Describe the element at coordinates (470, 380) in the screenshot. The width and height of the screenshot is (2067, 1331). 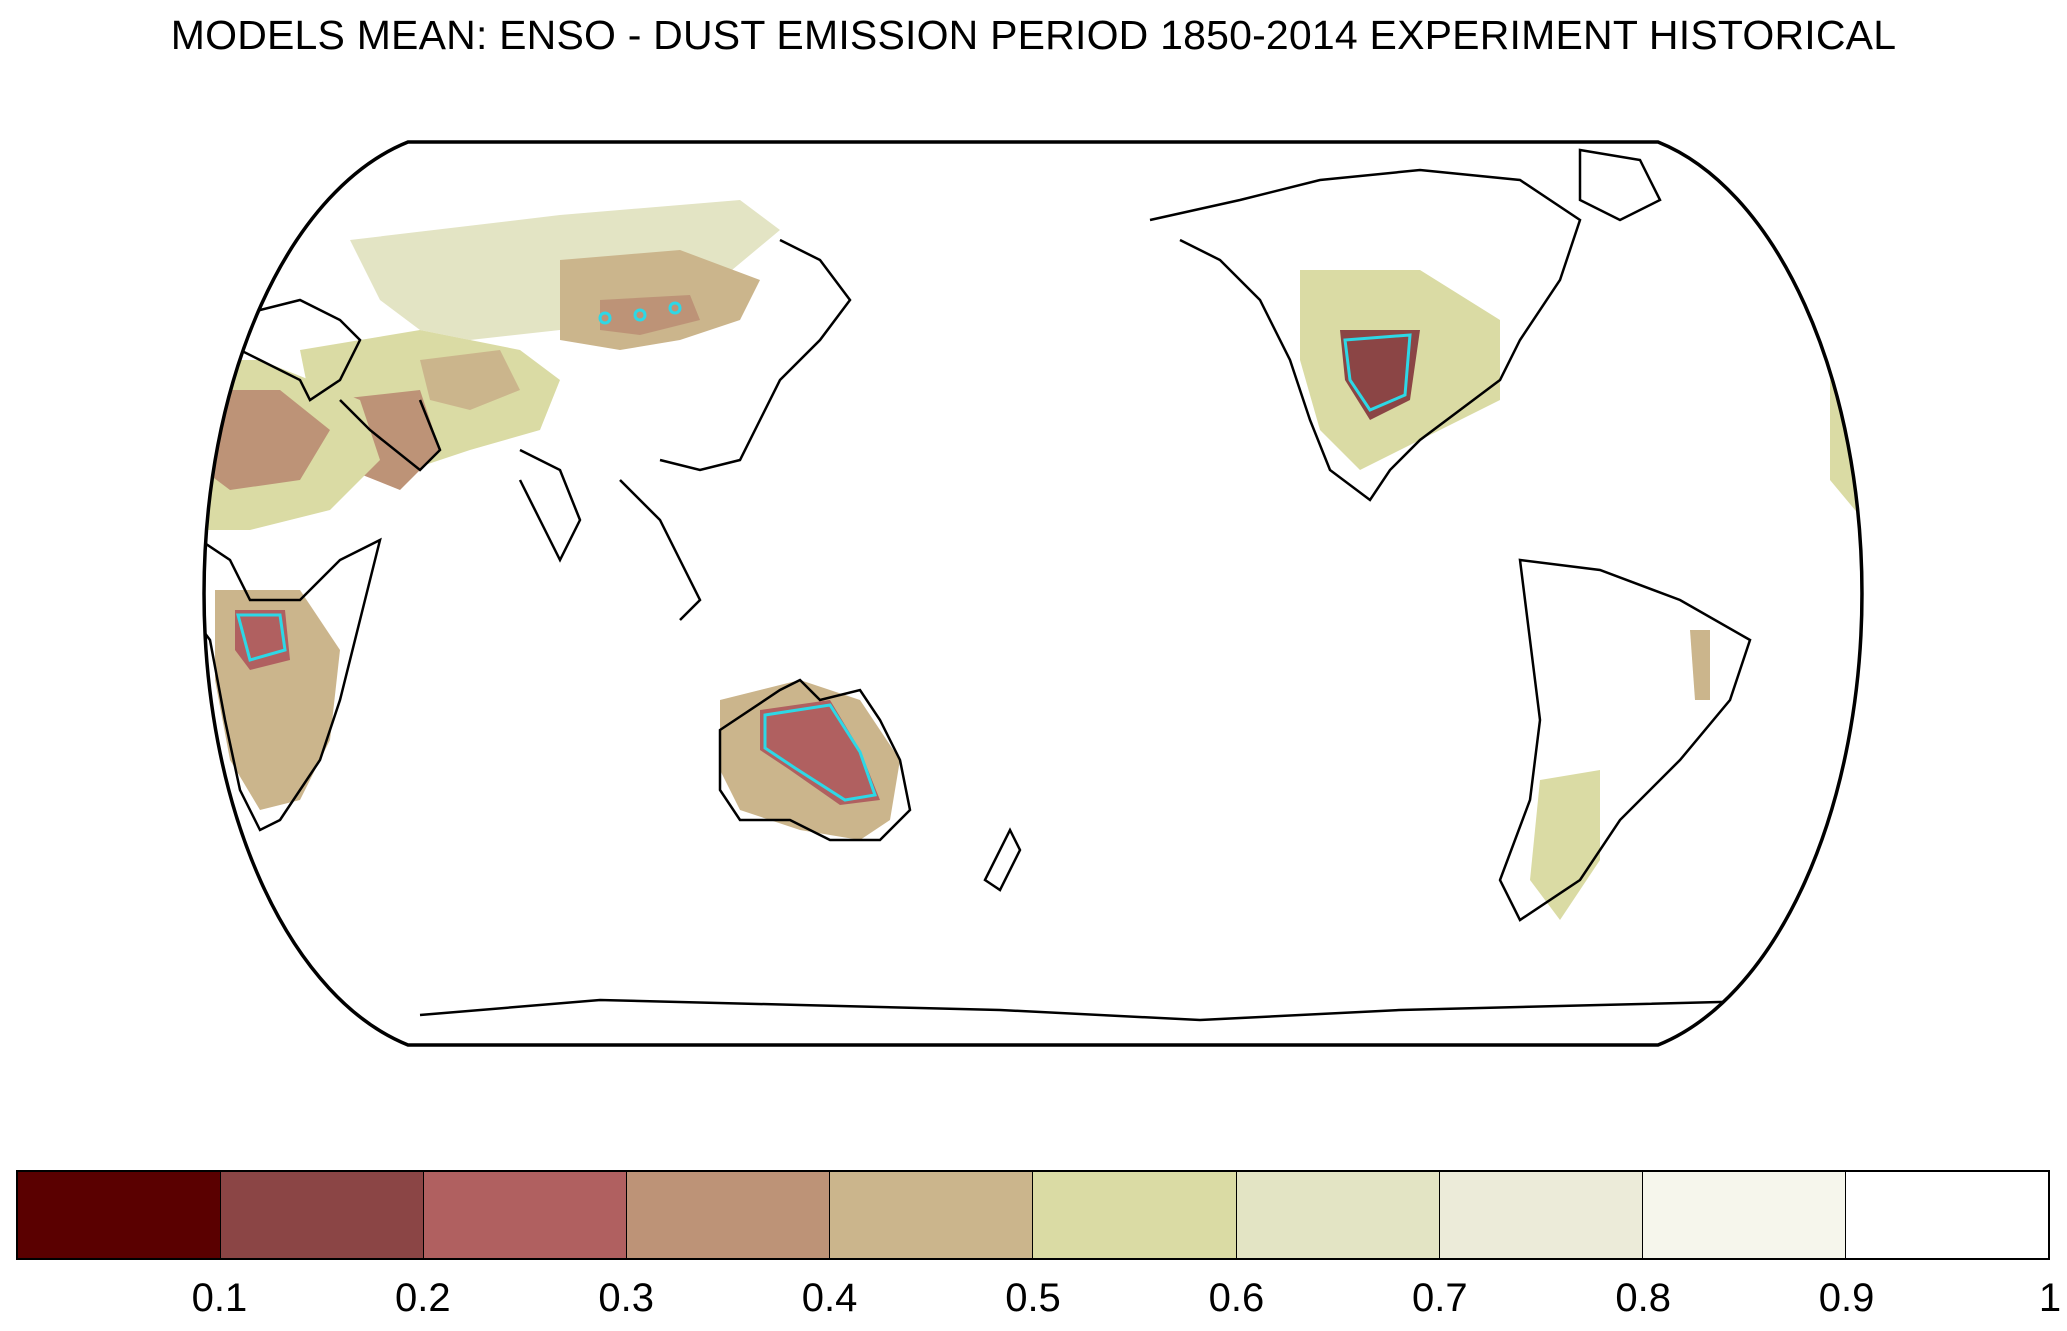
I see `shade-iran` at that location.